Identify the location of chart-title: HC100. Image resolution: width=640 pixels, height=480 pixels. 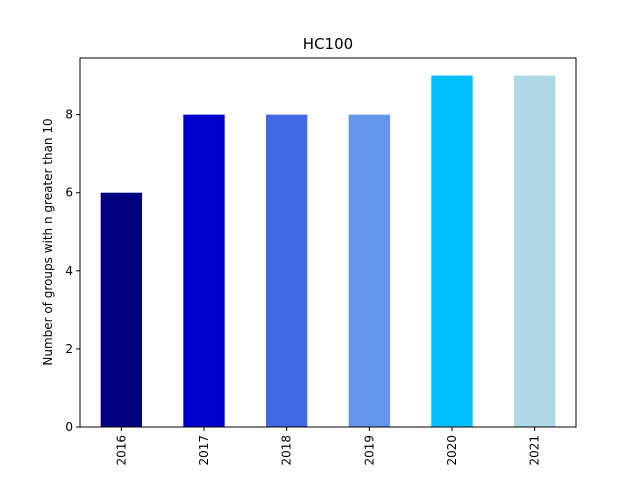
(328, 44).